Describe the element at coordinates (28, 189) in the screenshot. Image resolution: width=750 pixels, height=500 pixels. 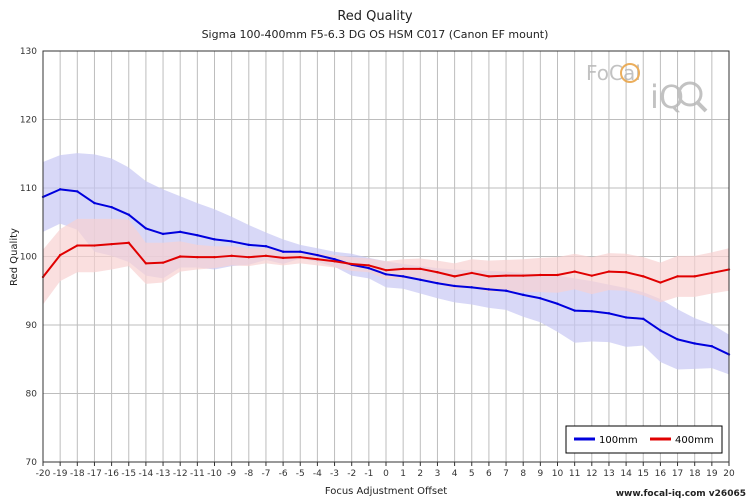
I see `y-tick-label: 110` at that location.